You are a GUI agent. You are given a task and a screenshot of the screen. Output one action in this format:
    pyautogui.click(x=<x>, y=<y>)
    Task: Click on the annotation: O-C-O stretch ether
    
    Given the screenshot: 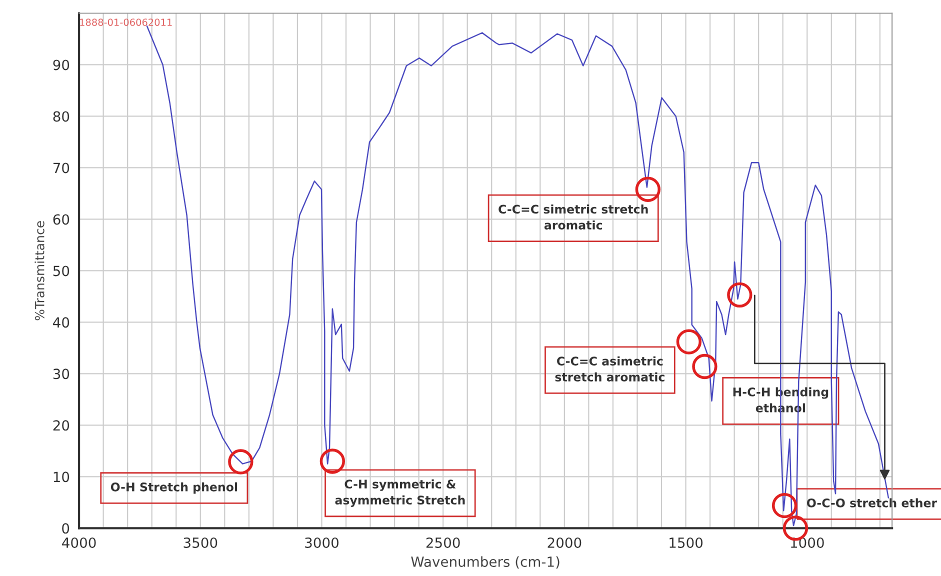 What is the action you would take?
    pyautogui.click(x=872, y=503)
    